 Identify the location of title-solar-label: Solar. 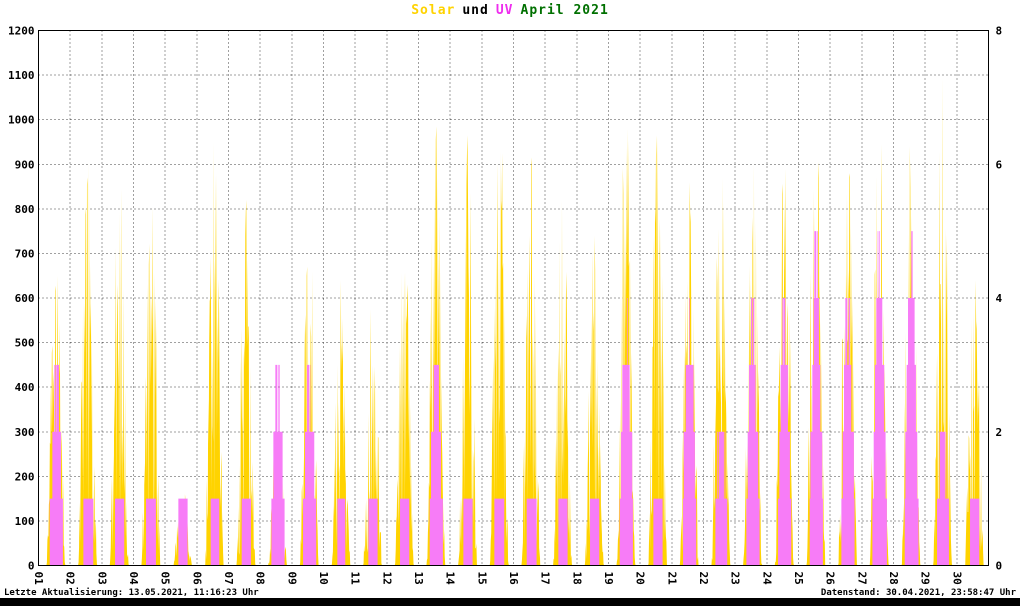
(433, 10).